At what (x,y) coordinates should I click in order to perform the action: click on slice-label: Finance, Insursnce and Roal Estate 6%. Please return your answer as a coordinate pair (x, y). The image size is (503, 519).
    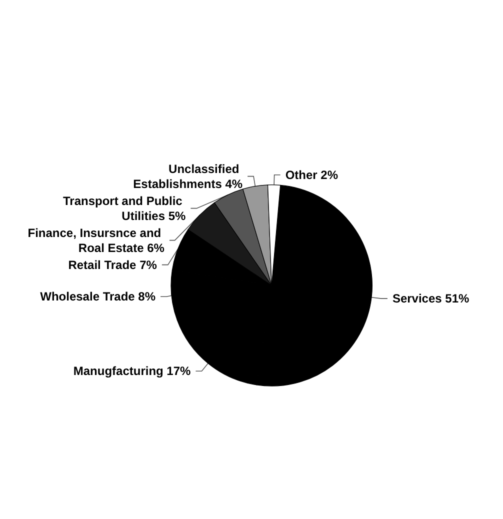
    Looking at the image, I should click on (96, 240).